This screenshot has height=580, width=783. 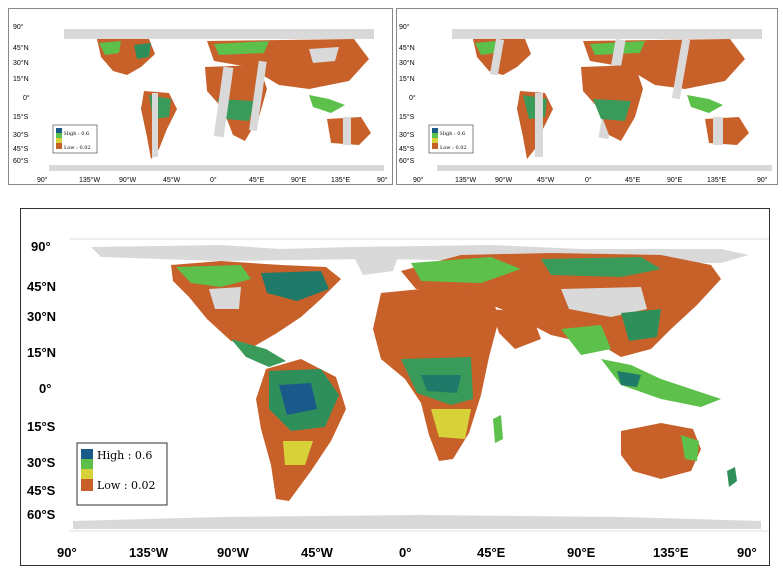 I want to click on landmass-madagascar, so click(x=498, y=429).